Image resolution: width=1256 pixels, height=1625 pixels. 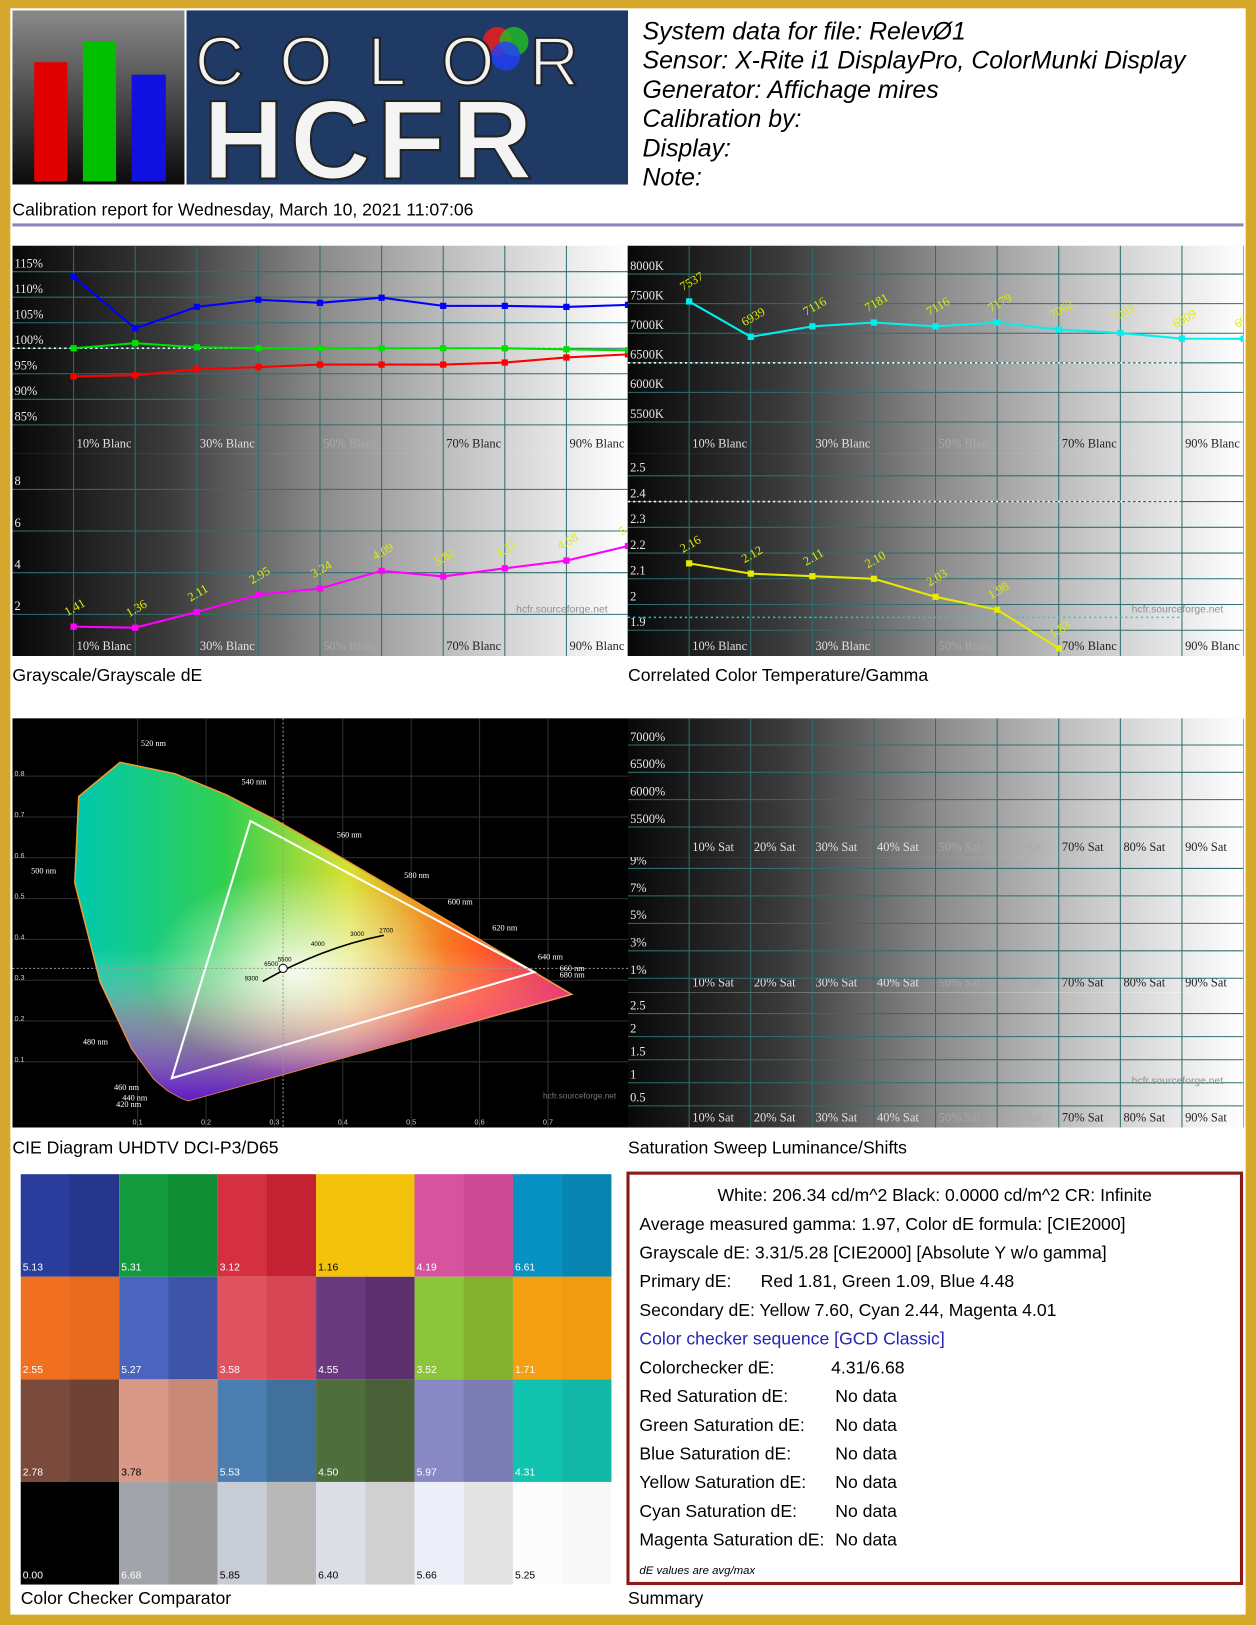 I want to click on series-line, so click(x=966, y=320).